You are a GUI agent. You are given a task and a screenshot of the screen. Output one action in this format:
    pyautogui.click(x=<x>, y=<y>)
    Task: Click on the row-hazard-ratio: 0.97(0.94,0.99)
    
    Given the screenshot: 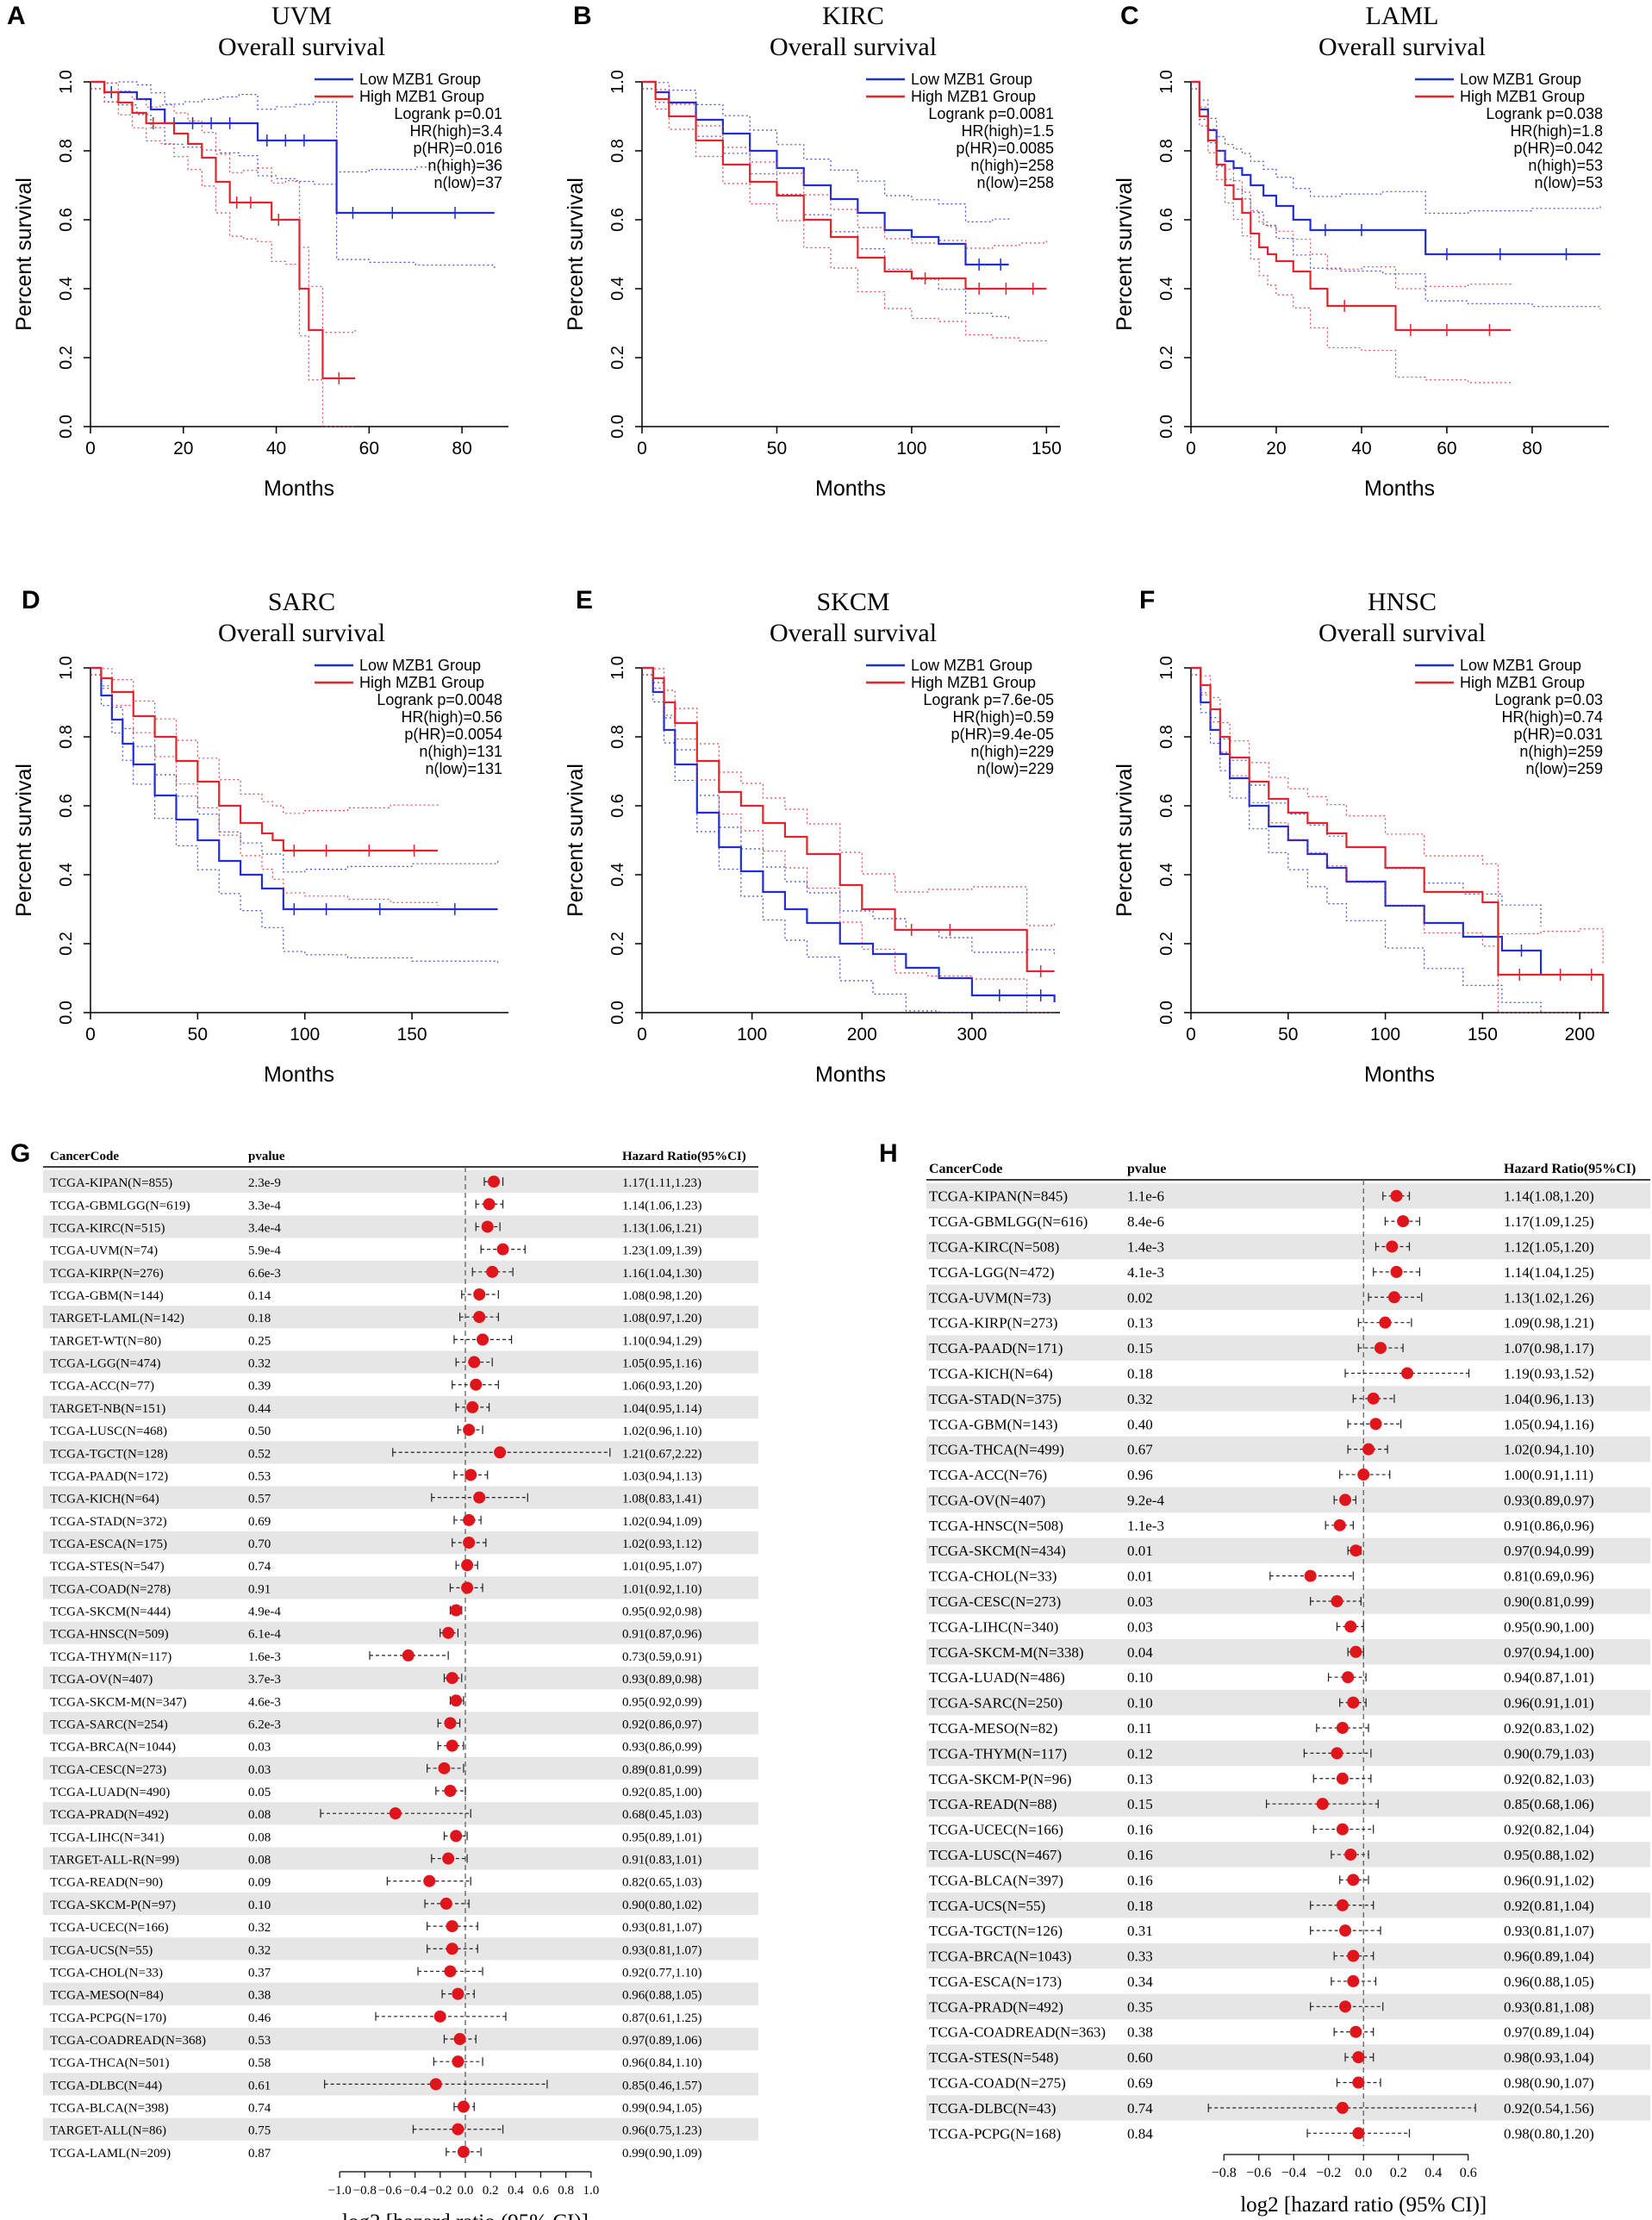 What is the action you would take?
    pyautogui.click(x=1549, y=1551)
    